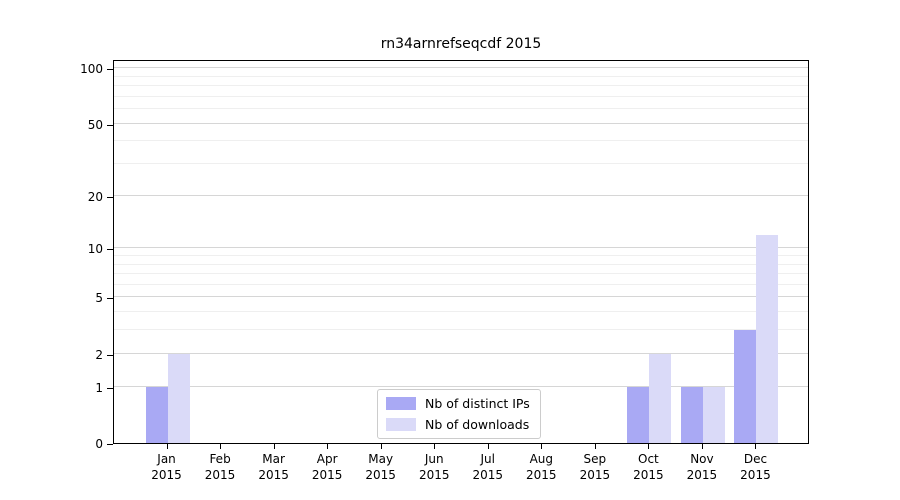  I want to click on chart-title: rn34arnrefseqcdf 2015, so click(461, 44).